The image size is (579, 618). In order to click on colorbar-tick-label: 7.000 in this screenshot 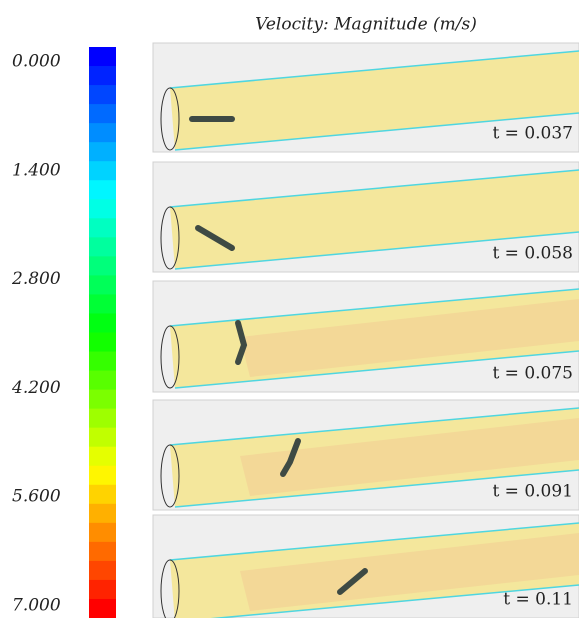, I will do `click(36, 606)`.